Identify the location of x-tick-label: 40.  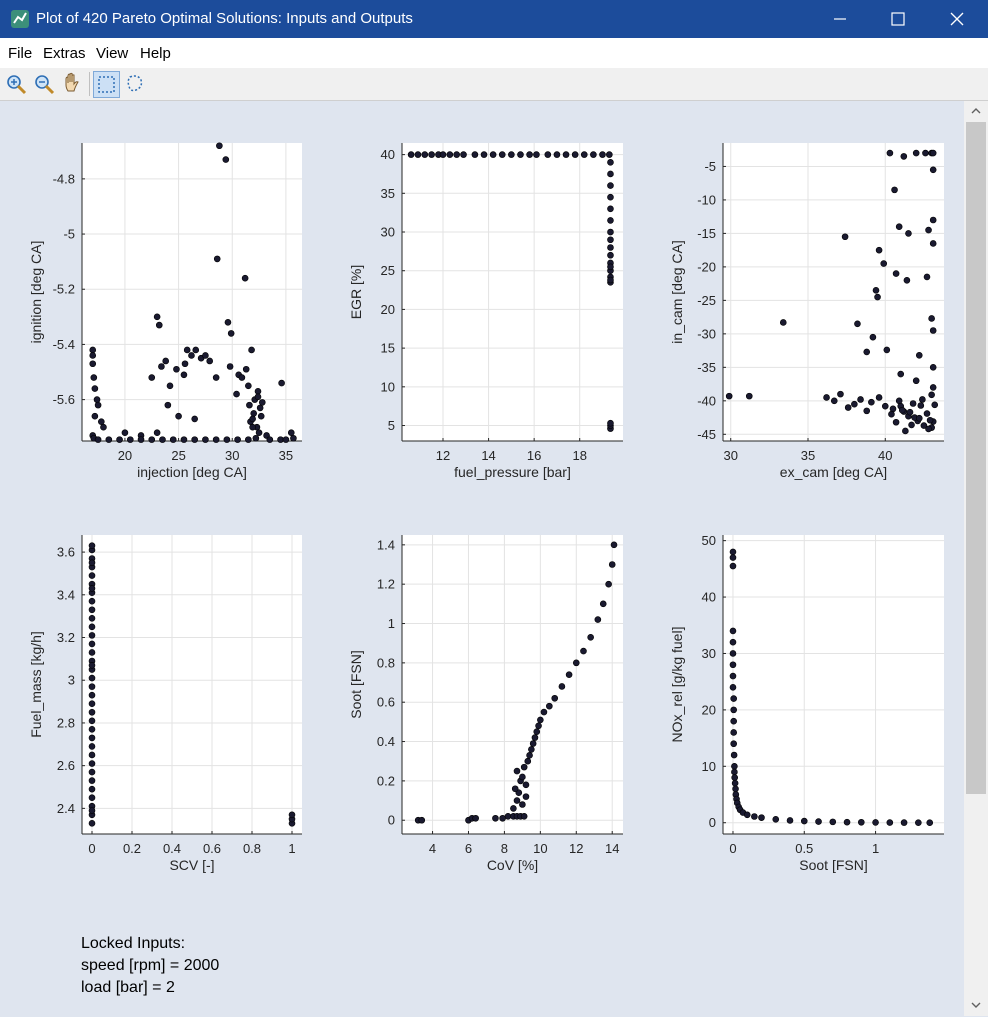
(885, 455).